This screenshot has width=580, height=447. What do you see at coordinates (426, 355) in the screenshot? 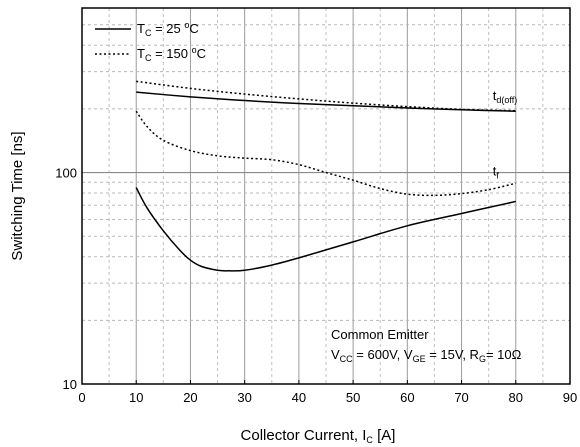
I see `annotation-line-2: VCC = 600V, VGE = 15V, RG= 10Ω` at bounding box center [426, 355].